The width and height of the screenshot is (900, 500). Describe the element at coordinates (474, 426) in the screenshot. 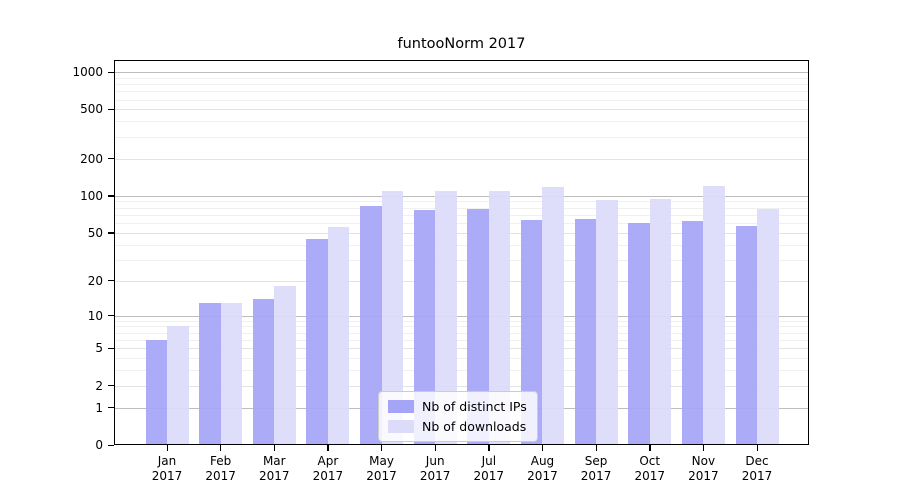

I see `legend-label-downloads: Nb of downloads` at that location.